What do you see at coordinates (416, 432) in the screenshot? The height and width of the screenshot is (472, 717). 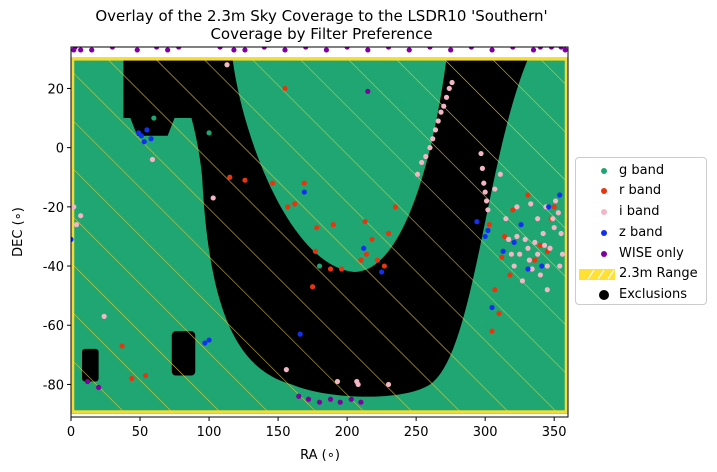 I see `x-tick-label: 250` at bounding box center [416, 432].